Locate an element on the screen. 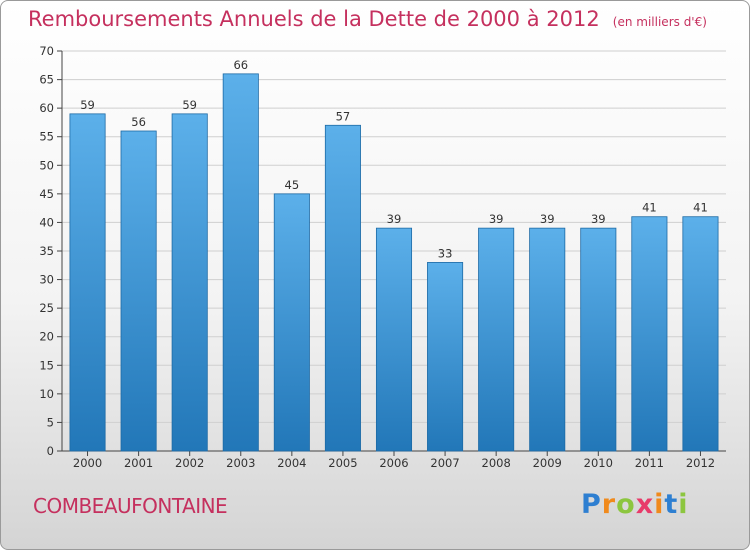 Image resolution: width=750 pixels, height=550 pixels. y-tick-label: 10 is located at coordinates (46, 394).